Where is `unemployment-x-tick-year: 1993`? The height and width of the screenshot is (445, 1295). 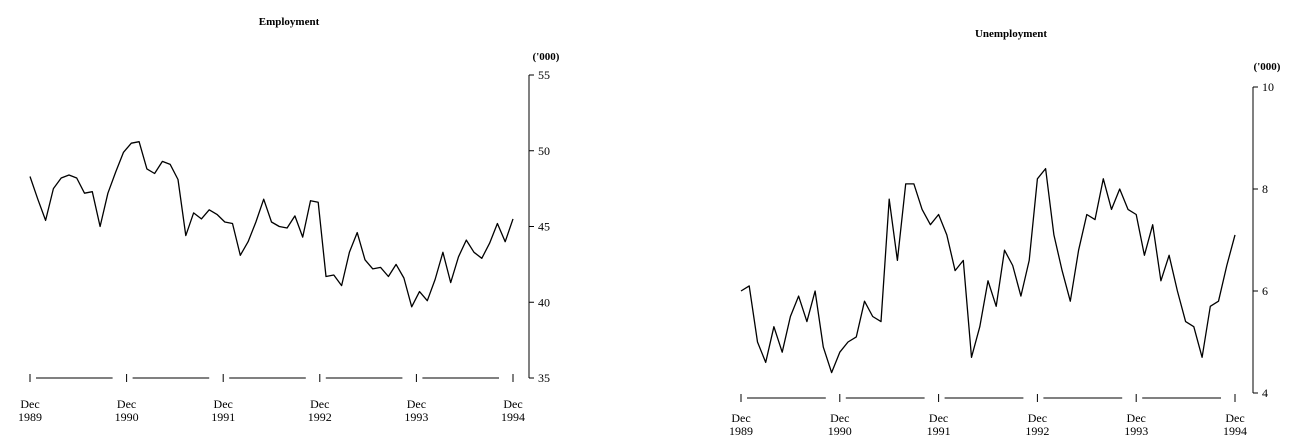
unemployment-x-tick-year: 1993 is located at coordinates (1136, 431).